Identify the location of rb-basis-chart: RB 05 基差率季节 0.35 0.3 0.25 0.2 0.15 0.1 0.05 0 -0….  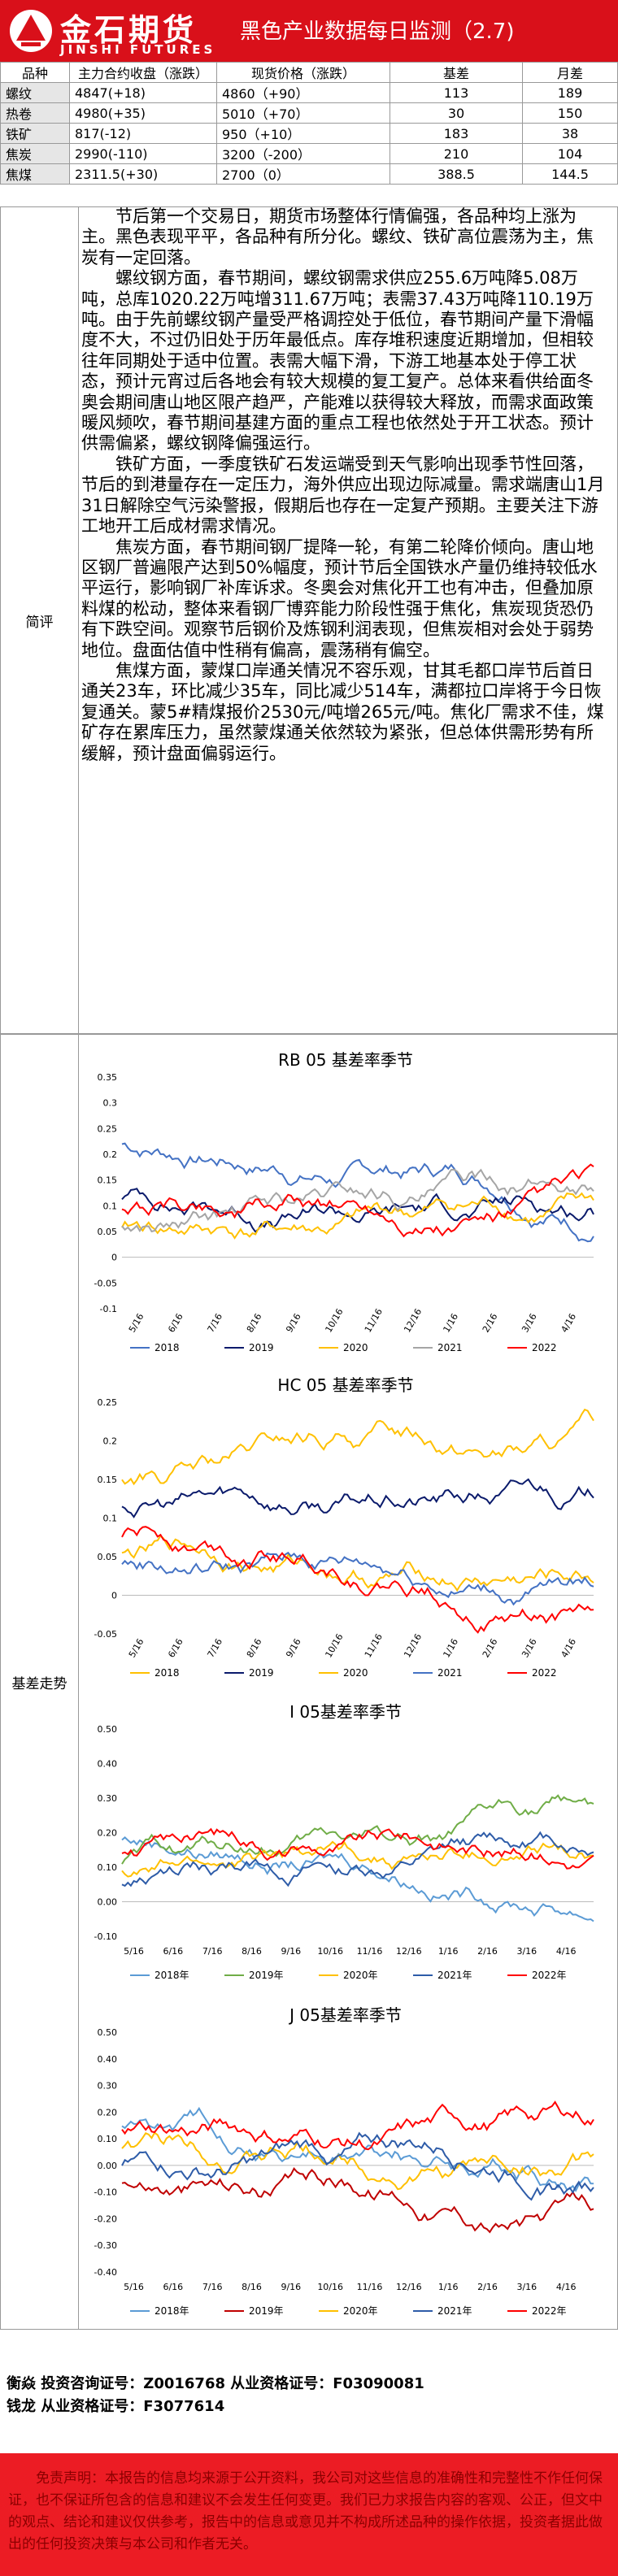
(345, 1203).